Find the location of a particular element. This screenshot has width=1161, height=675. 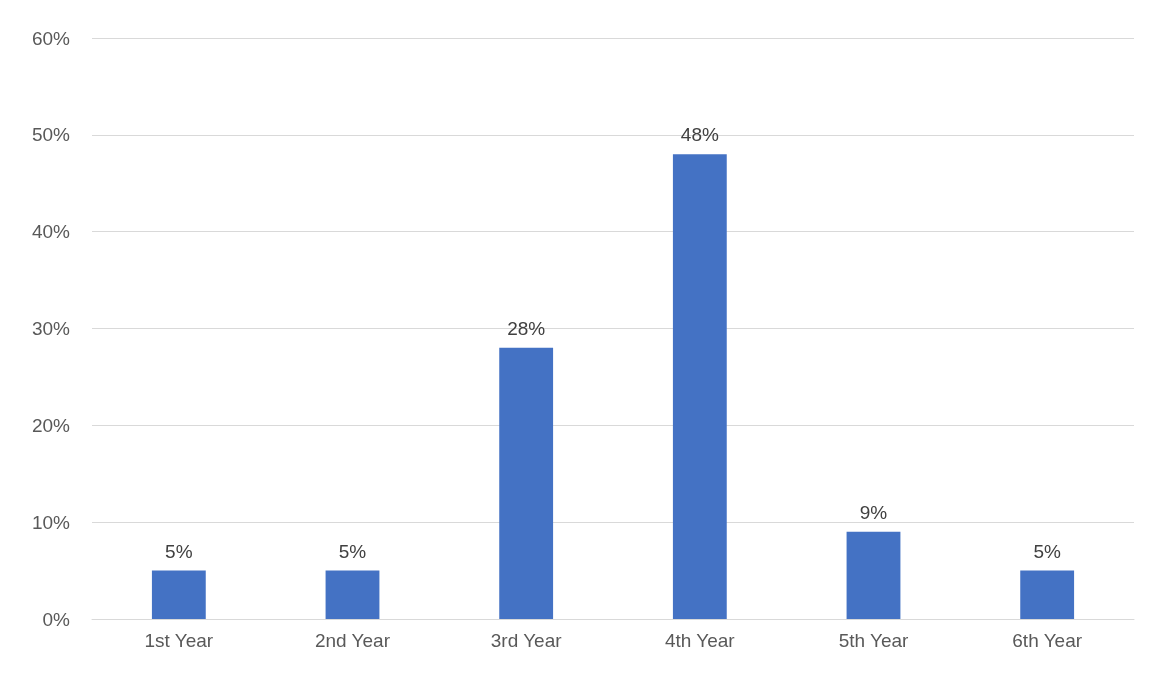

x-tick-label: 1st Year is located at coordinates (179, 640).